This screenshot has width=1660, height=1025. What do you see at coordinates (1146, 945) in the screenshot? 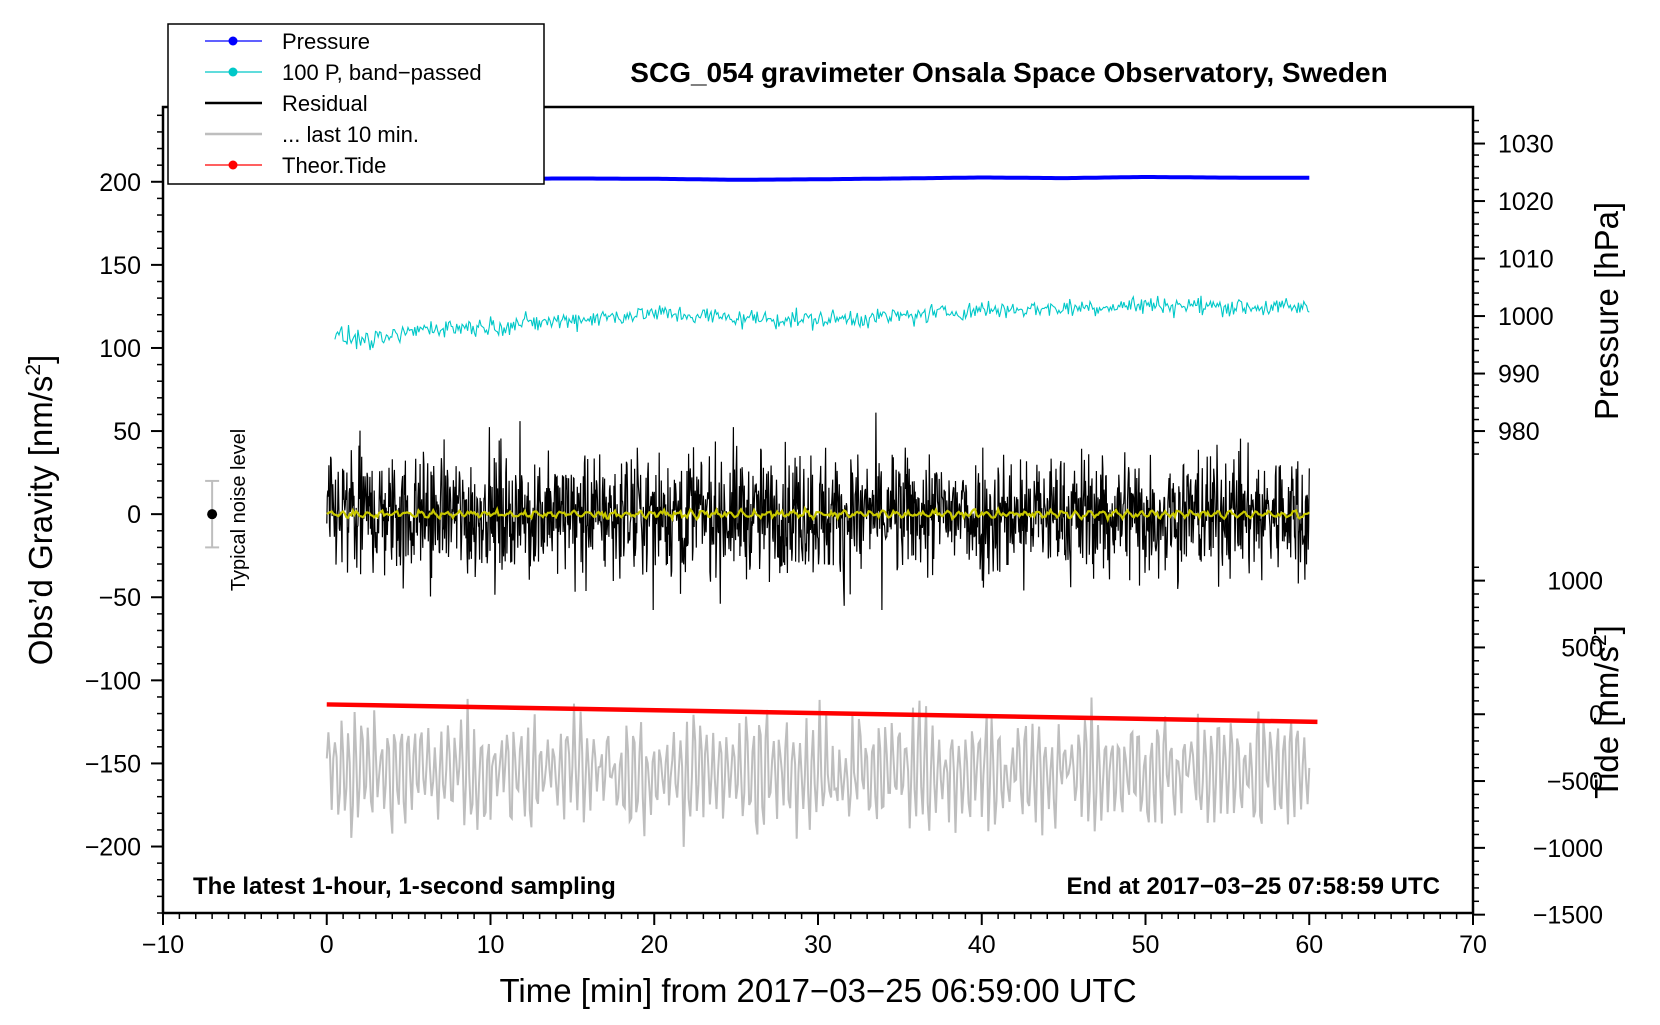
I see `x-tick-label: 50` at bounding box center [1146, 945].